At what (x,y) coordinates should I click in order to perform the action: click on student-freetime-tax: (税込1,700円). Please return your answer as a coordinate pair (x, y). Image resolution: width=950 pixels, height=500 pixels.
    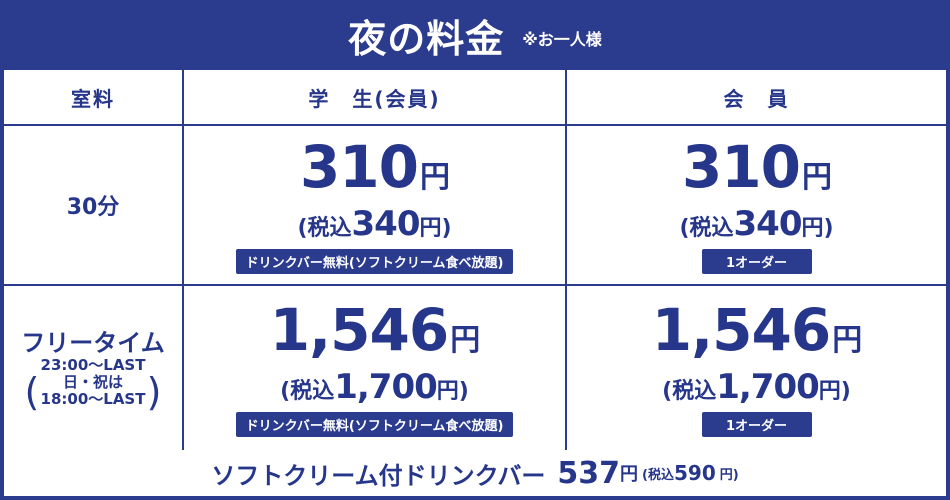
    Looking at the image, I should click on (374, 388).